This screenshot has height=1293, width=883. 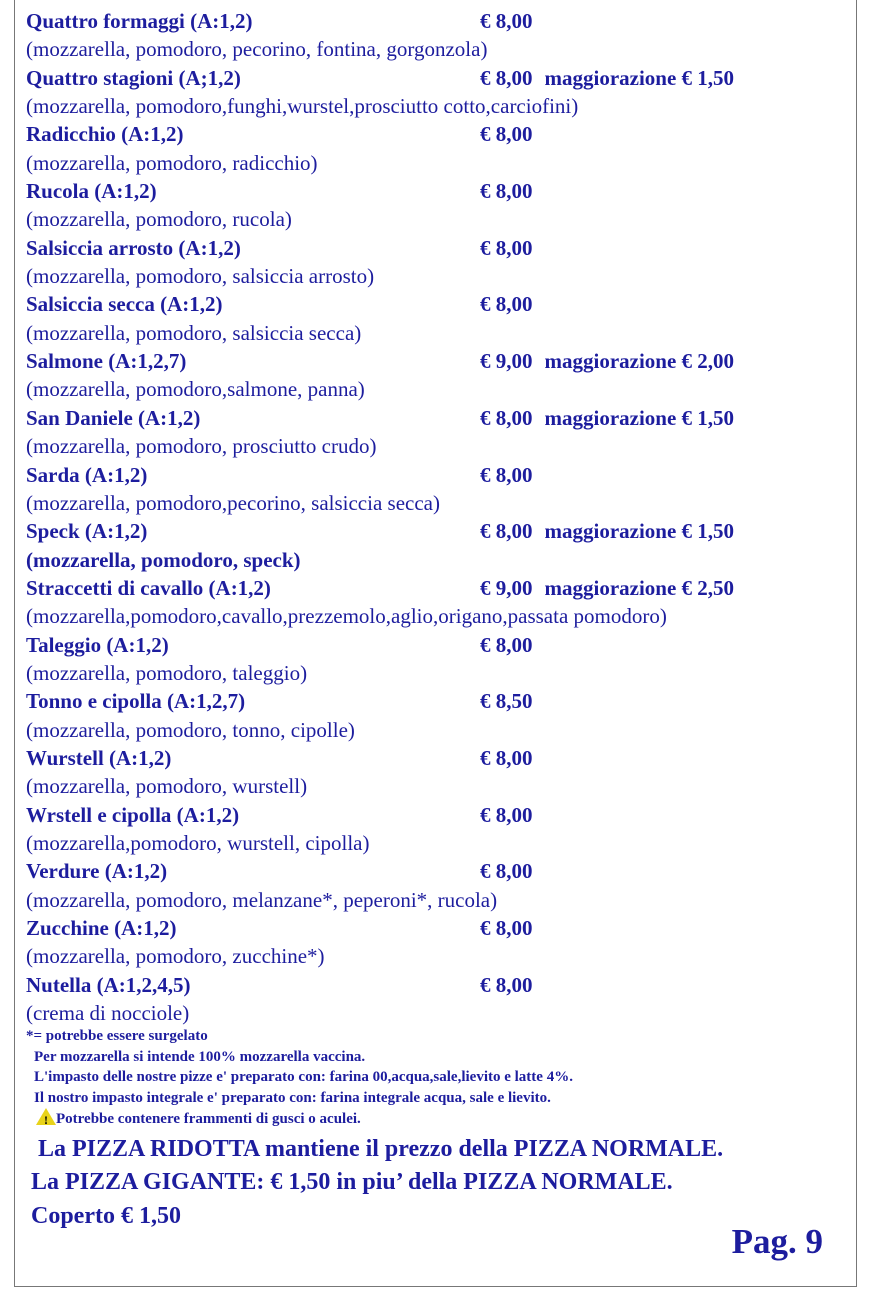 I want to click on item-description: (mozzarella, pomodoro, radicchio), so click(x=172, y=162).